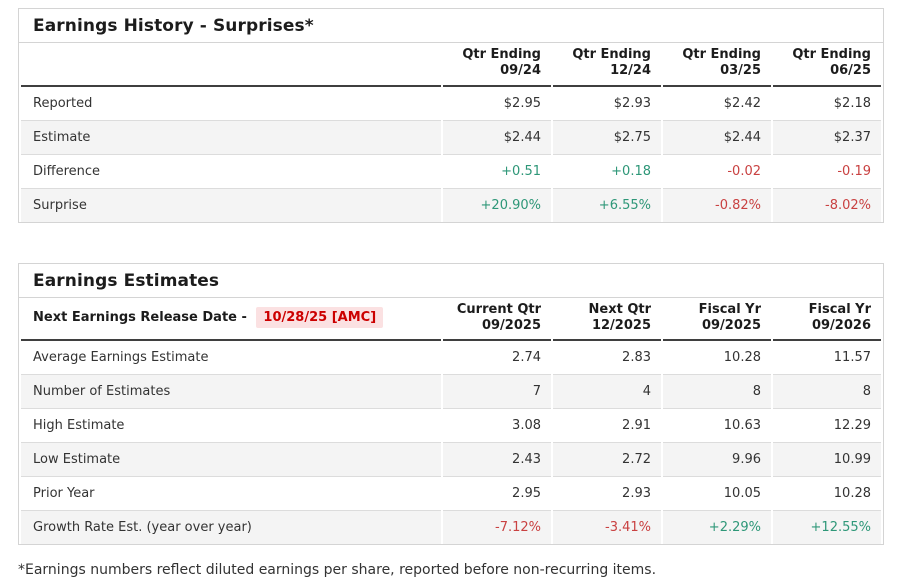  What do you see at coordinates (497, 392) in the screenshot?
I see `num-estimates-value: 7` at bounding box center [497, 392].